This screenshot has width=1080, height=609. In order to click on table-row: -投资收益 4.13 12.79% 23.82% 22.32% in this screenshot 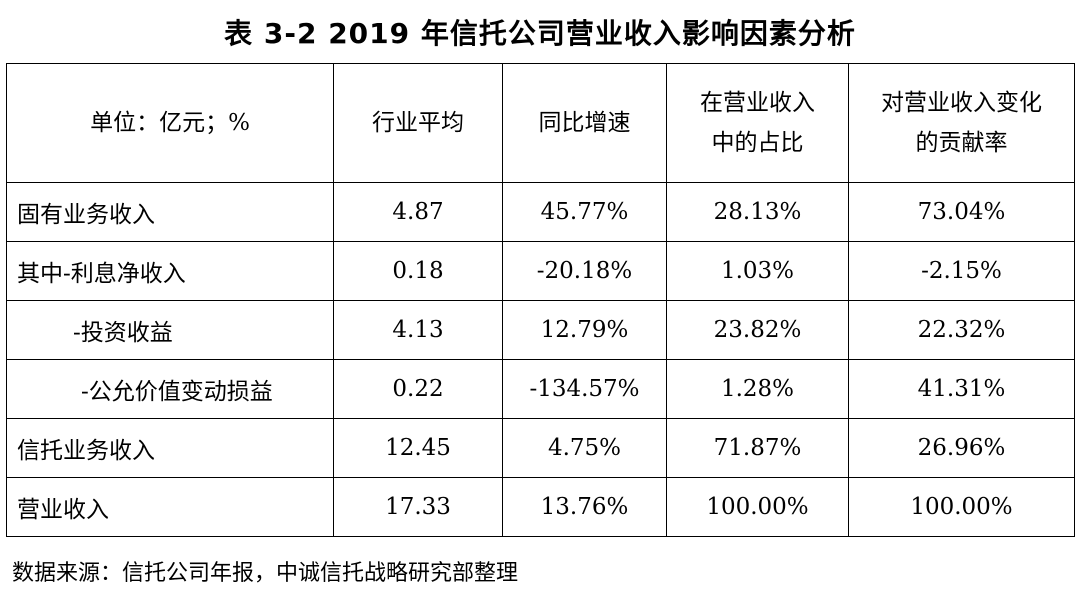, I will do `click(540, 330)`.